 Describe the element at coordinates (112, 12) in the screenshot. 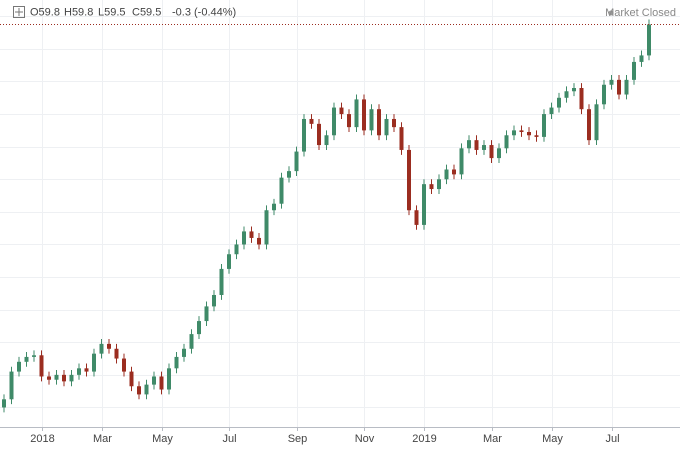

I see `header-low: L59.5` at that location.